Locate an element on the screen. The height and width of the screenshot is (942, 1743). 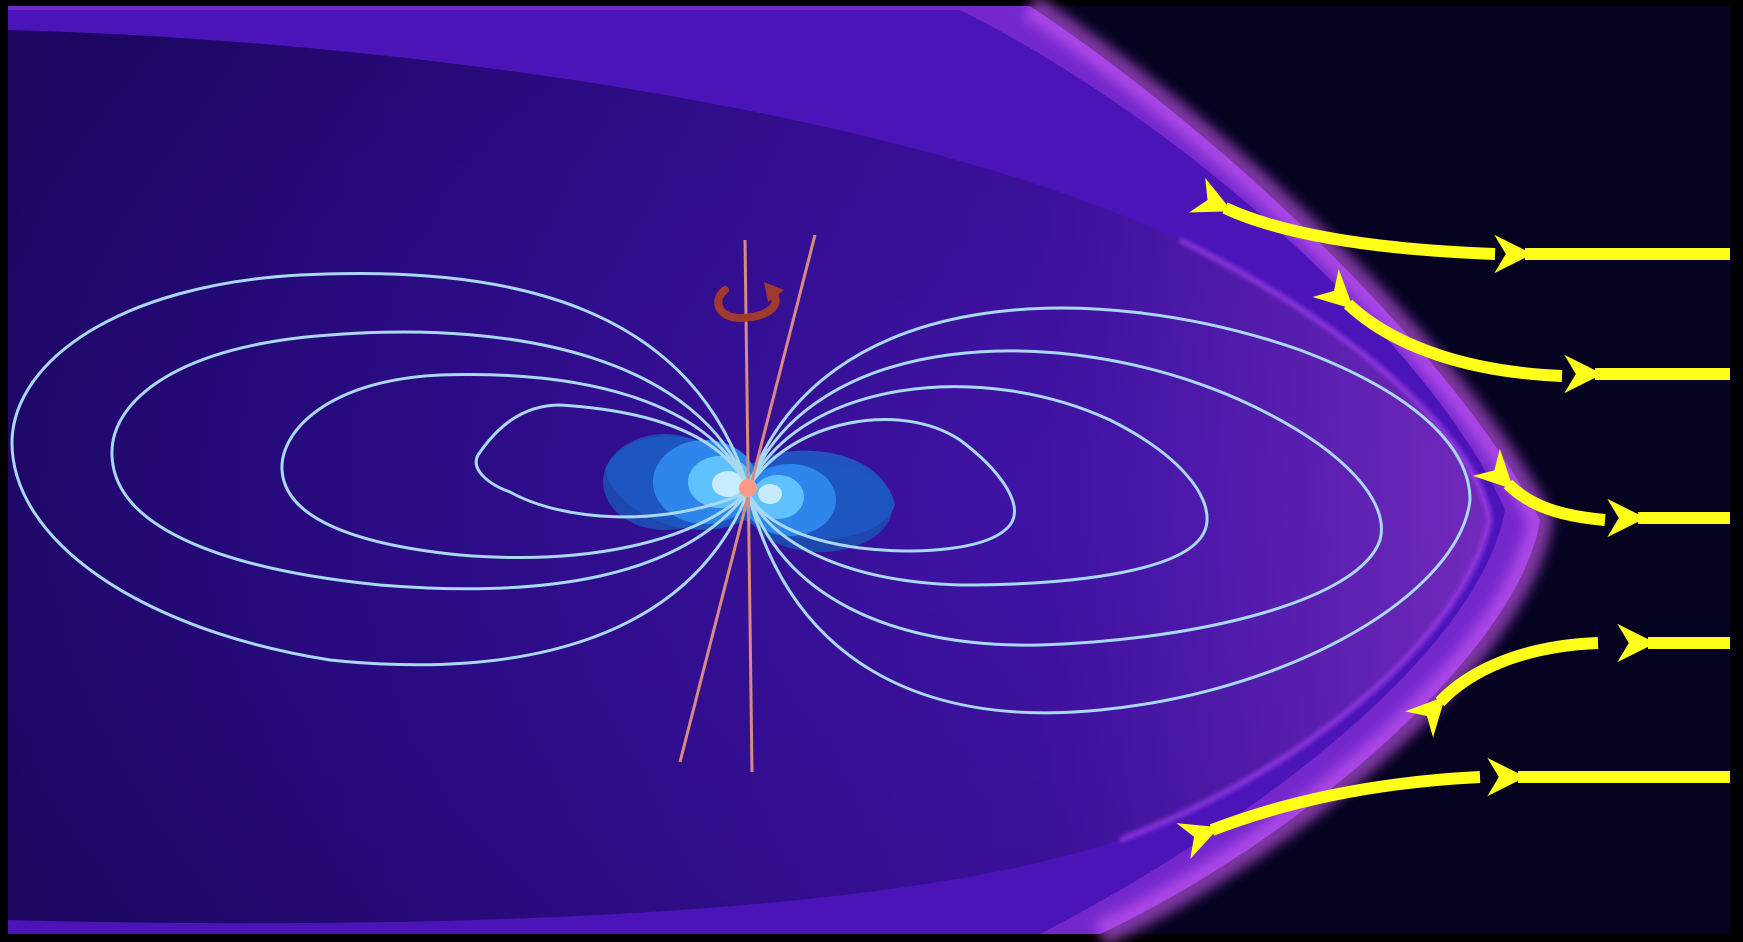
rotation-arrow-icon is located at coordinates (749, 302).